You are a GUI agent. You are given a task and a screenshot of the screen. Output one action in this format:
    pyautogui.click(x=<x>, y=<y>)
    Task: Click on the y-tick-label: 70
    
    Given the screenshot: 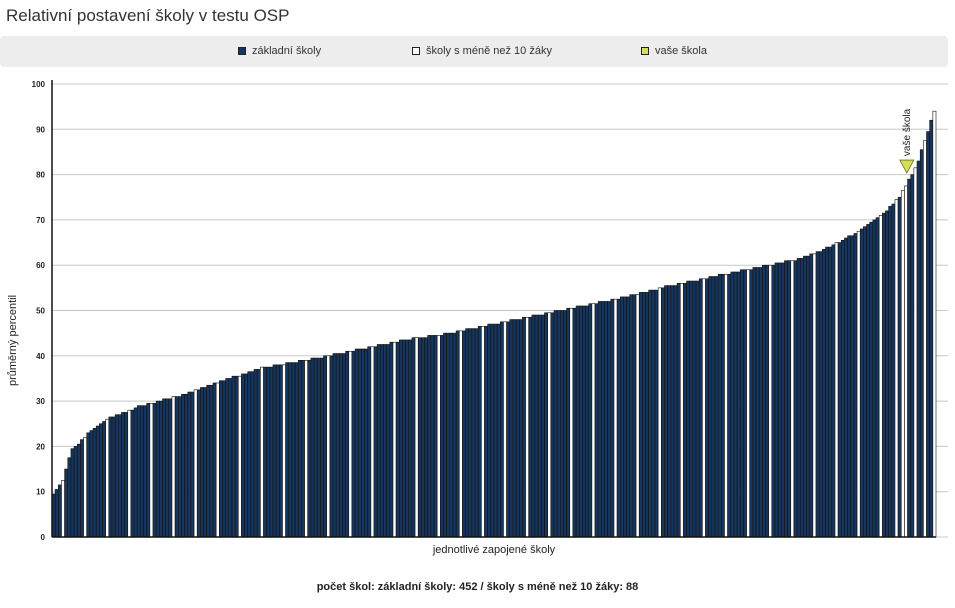 What is the action you would take?
    pyautogui.click(x=40, y=220)
    